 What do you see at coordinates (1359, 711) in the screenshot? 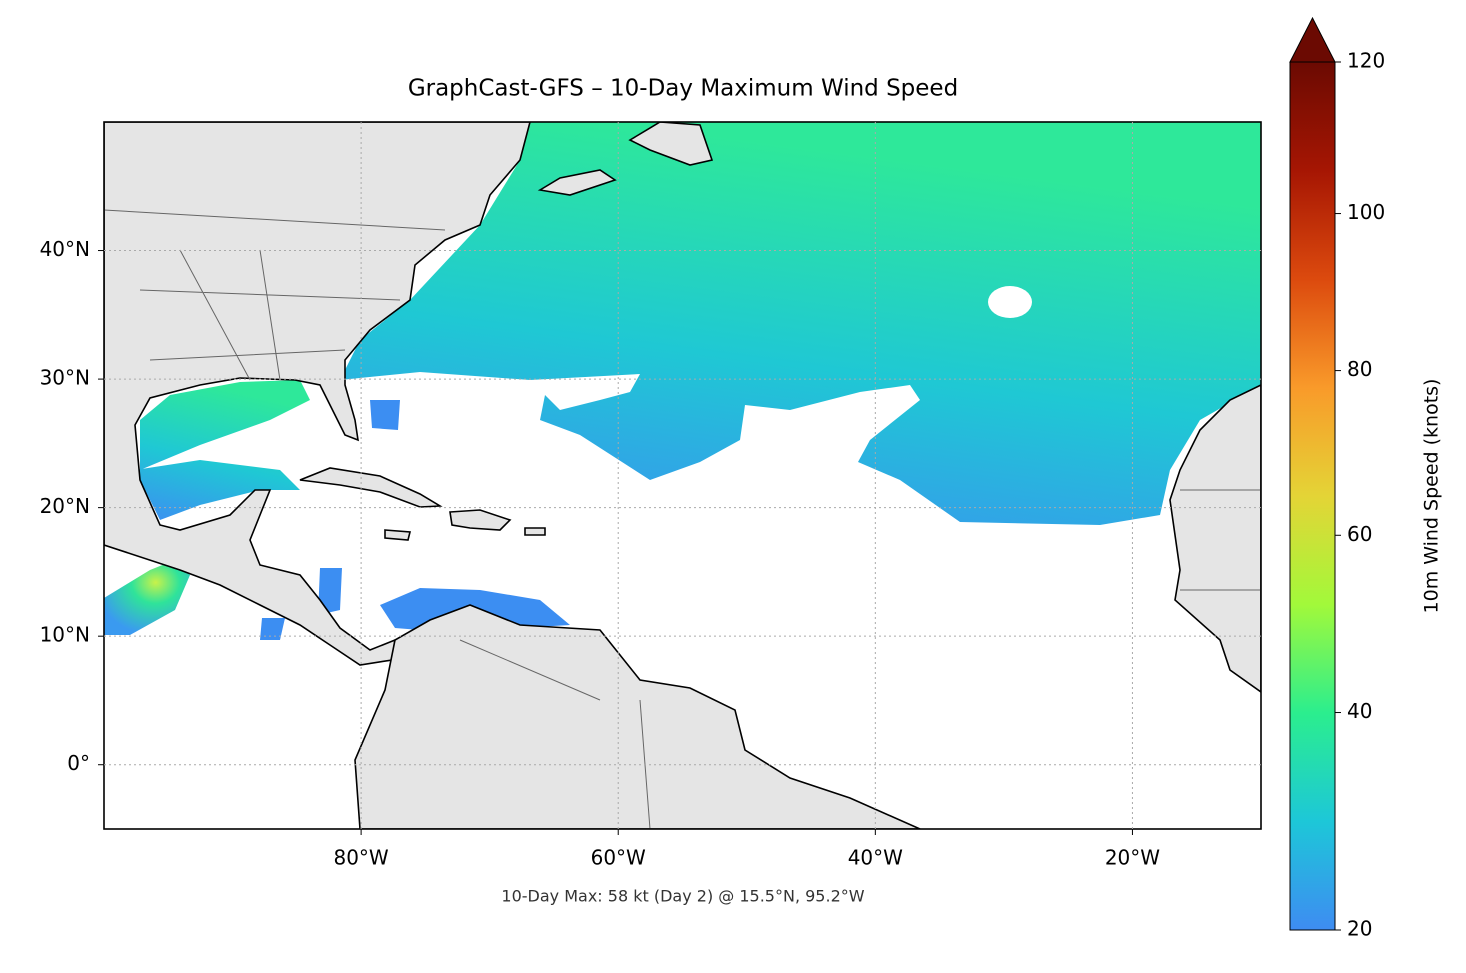
I see `colorbar-tick-label: 40` at bounding box center [1359, 711].